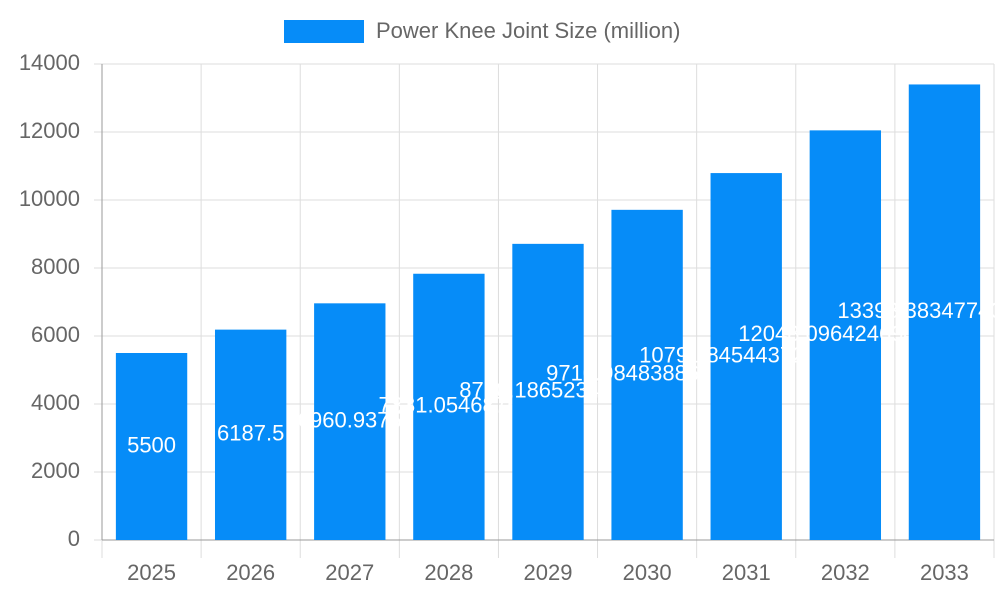 The width and height of the screenshot is (1000, 605). I want to click on data-label: 5500, so click(151, 444).